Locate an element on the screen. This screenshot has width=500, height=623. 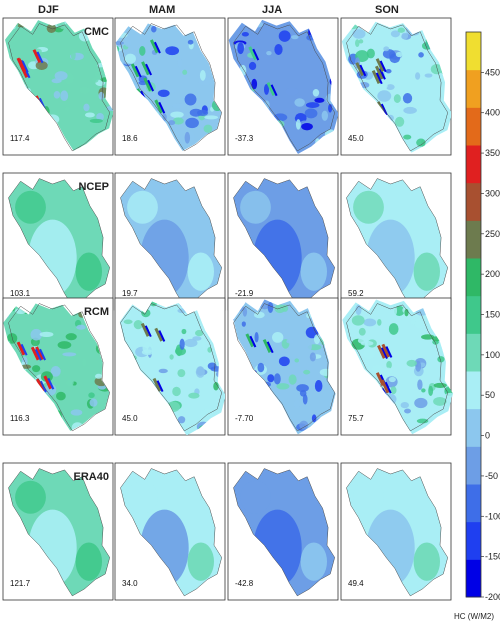
season-header-jja: JJA is located at coordinates (272, 10).